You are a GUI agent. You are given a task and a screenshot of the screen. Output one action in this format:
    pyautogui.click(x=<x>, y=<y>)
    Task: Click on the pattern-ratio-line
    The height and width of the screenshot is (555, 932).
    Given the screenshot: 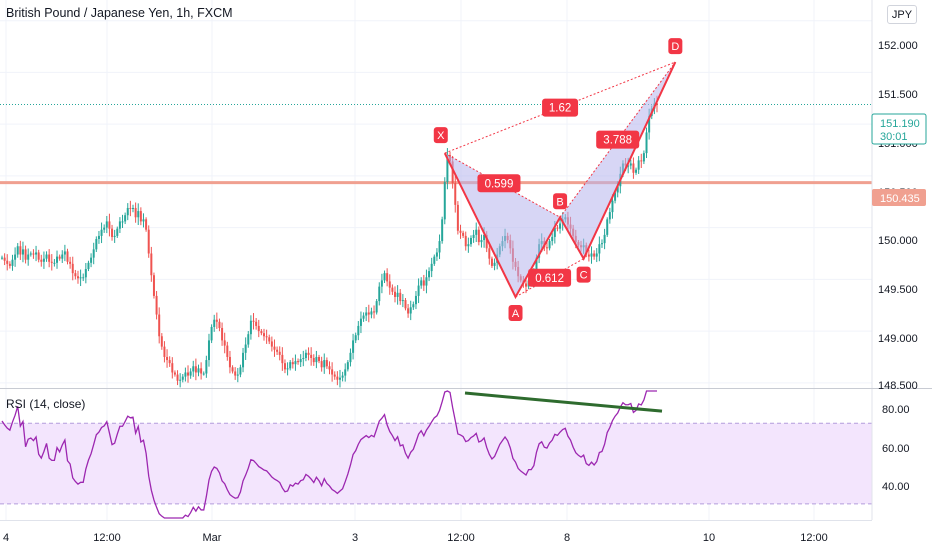 What is the action you would take?
    pyautogui.click(x=560, y=107)
    